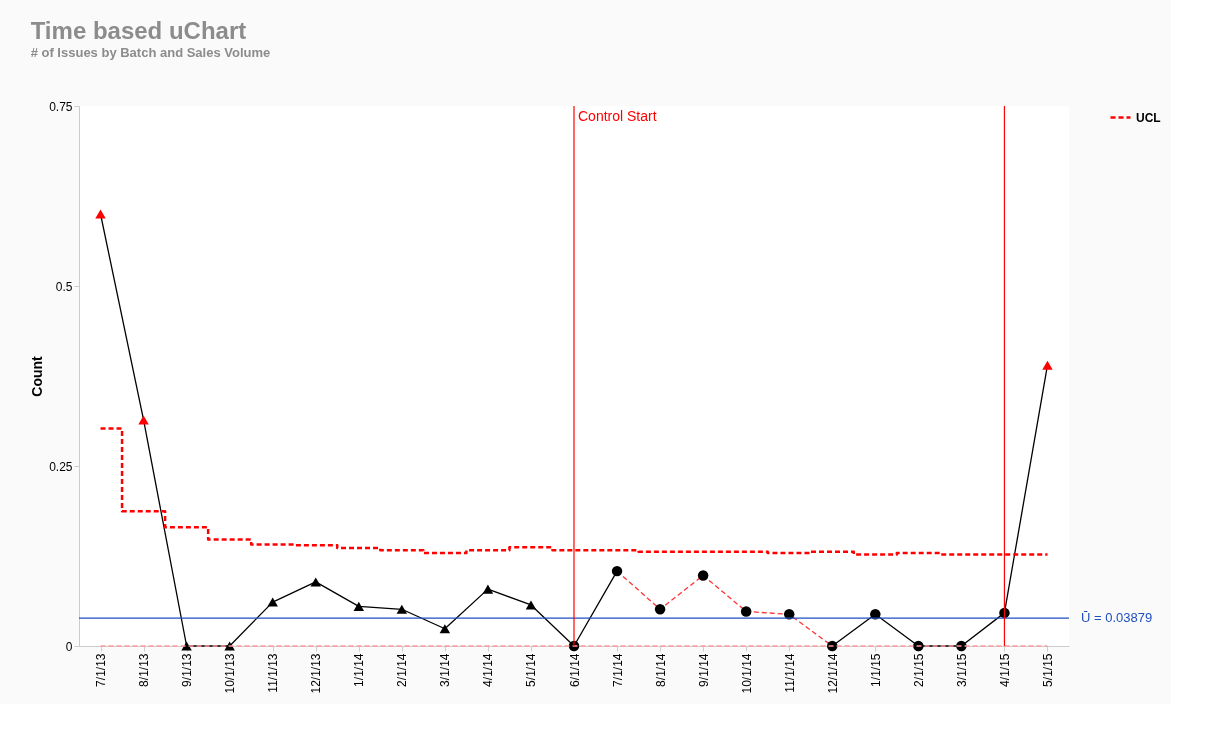  Describe the element at coordinates (789, 673) in the screenshot. I see `x-tick-label: 11/1/14` at that location.